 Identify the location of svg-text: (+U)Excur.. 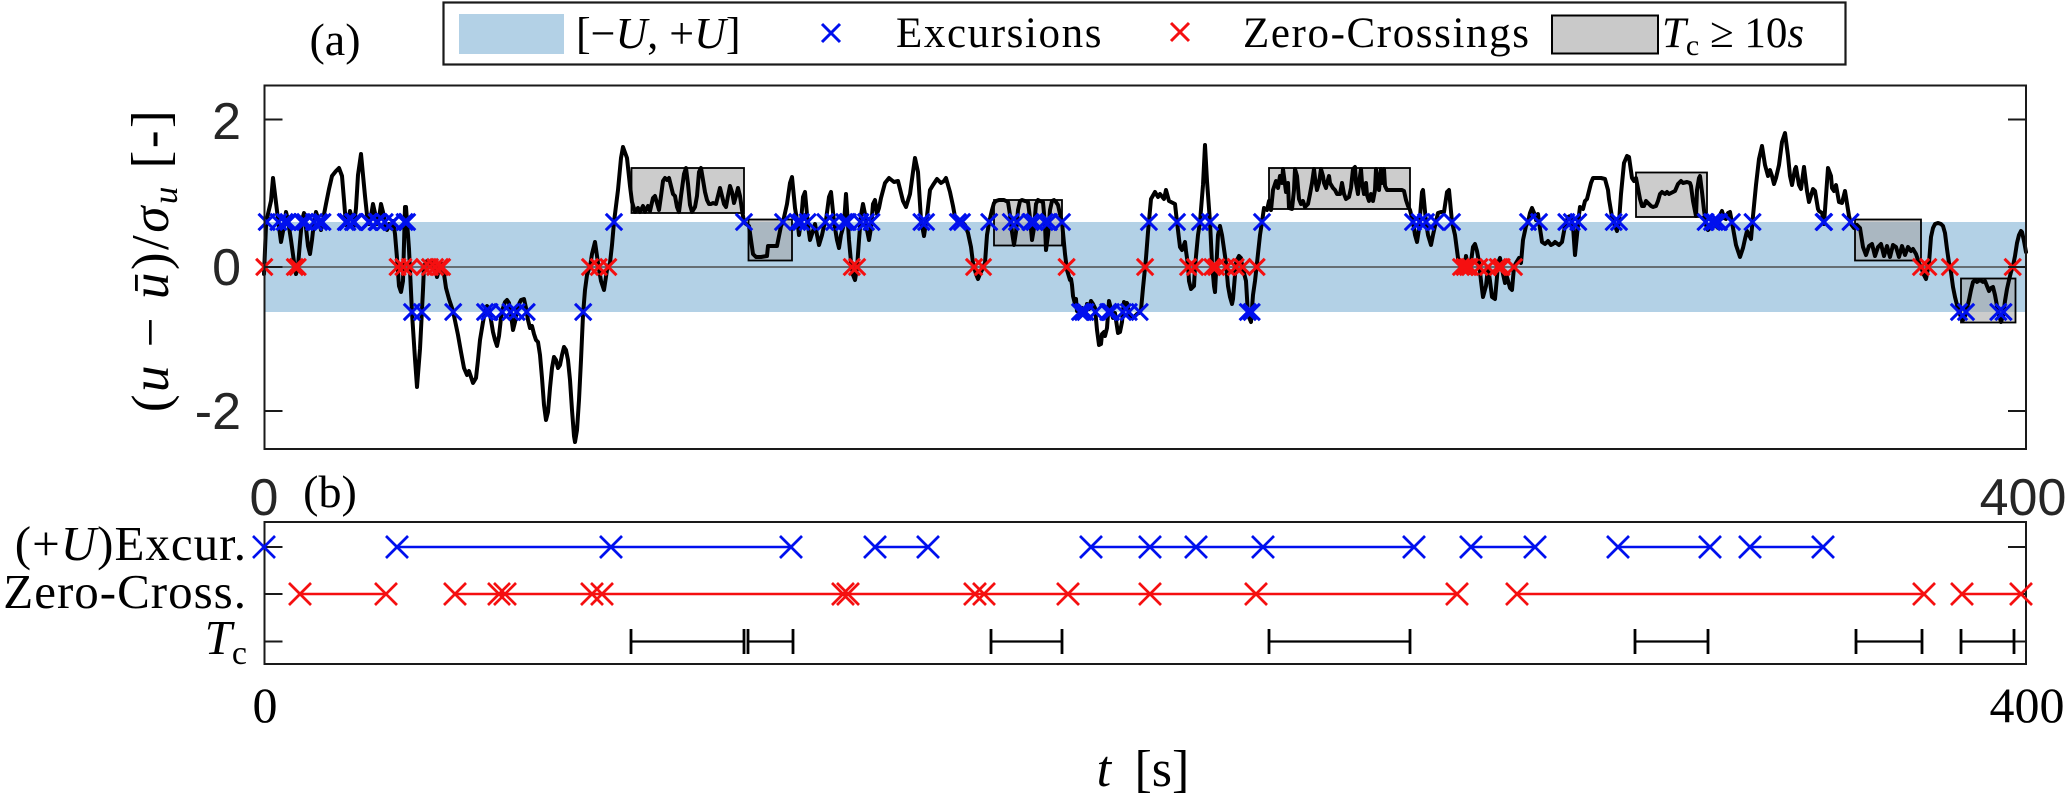
(131, 543).